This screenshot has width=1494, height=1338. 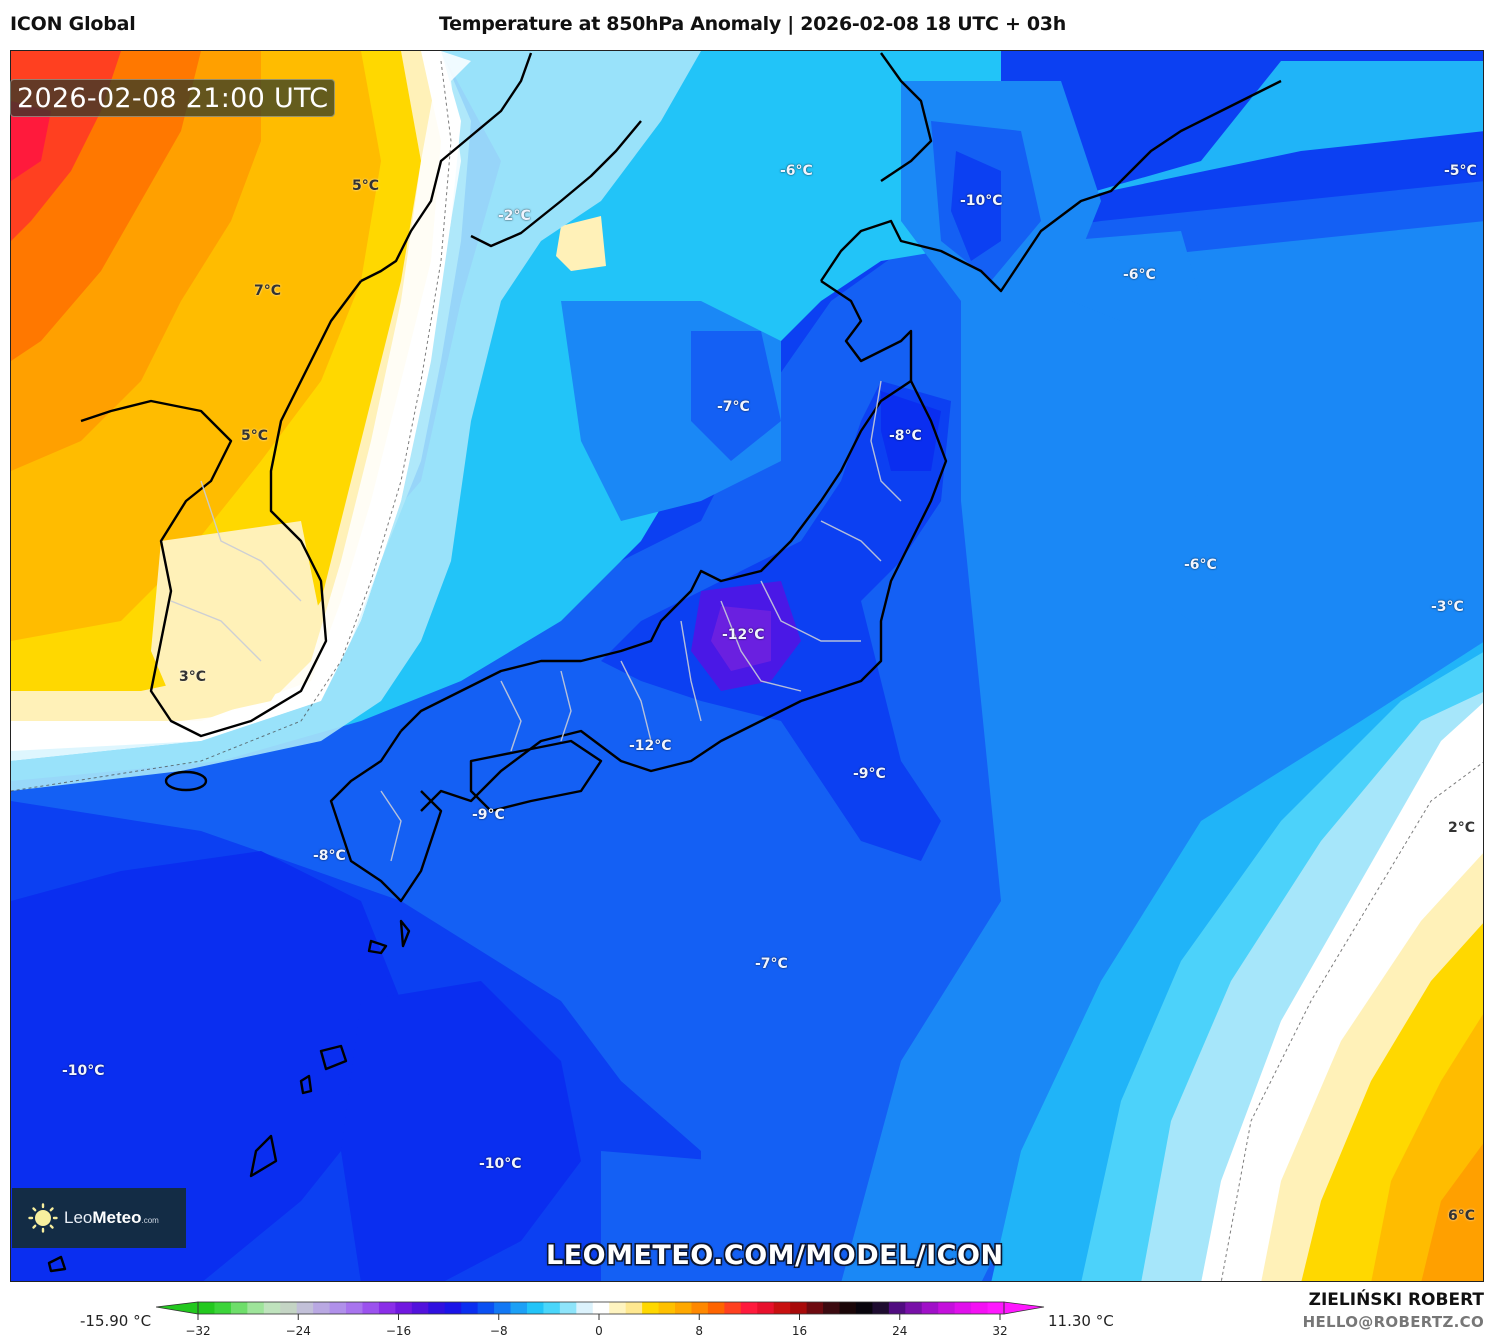 What do you see at coordinates (43, 1218) in the screenshot?
I see `sun-icon` at bounding box center [43, 1218].